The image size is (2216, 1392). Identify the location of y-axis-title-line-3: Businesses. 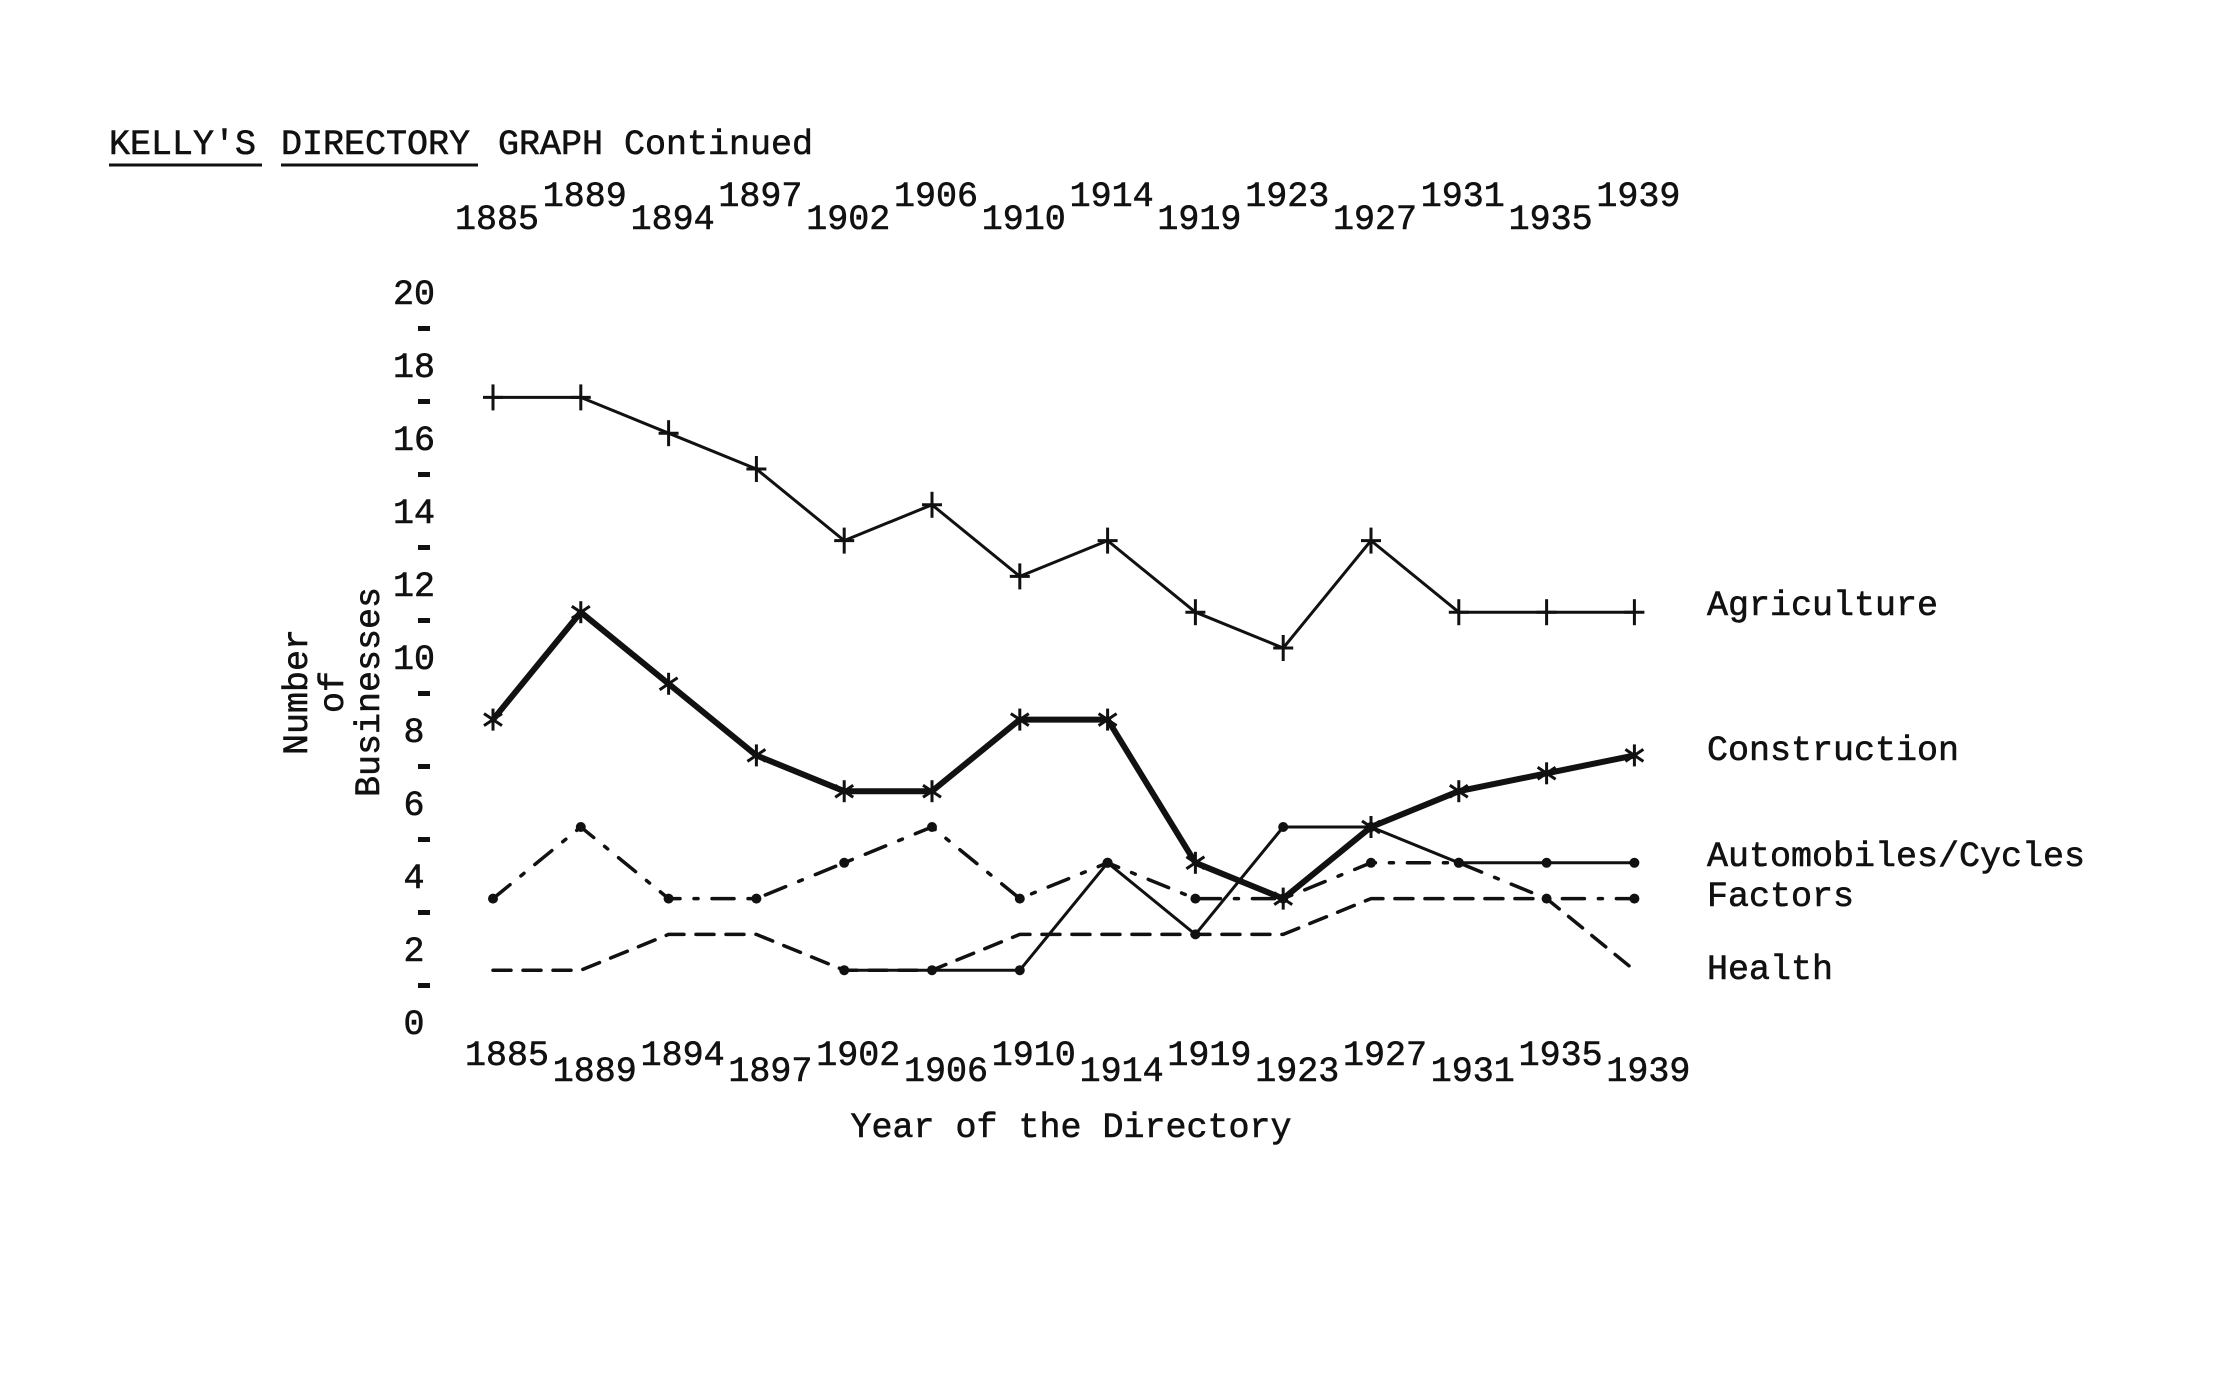
(370, 692).